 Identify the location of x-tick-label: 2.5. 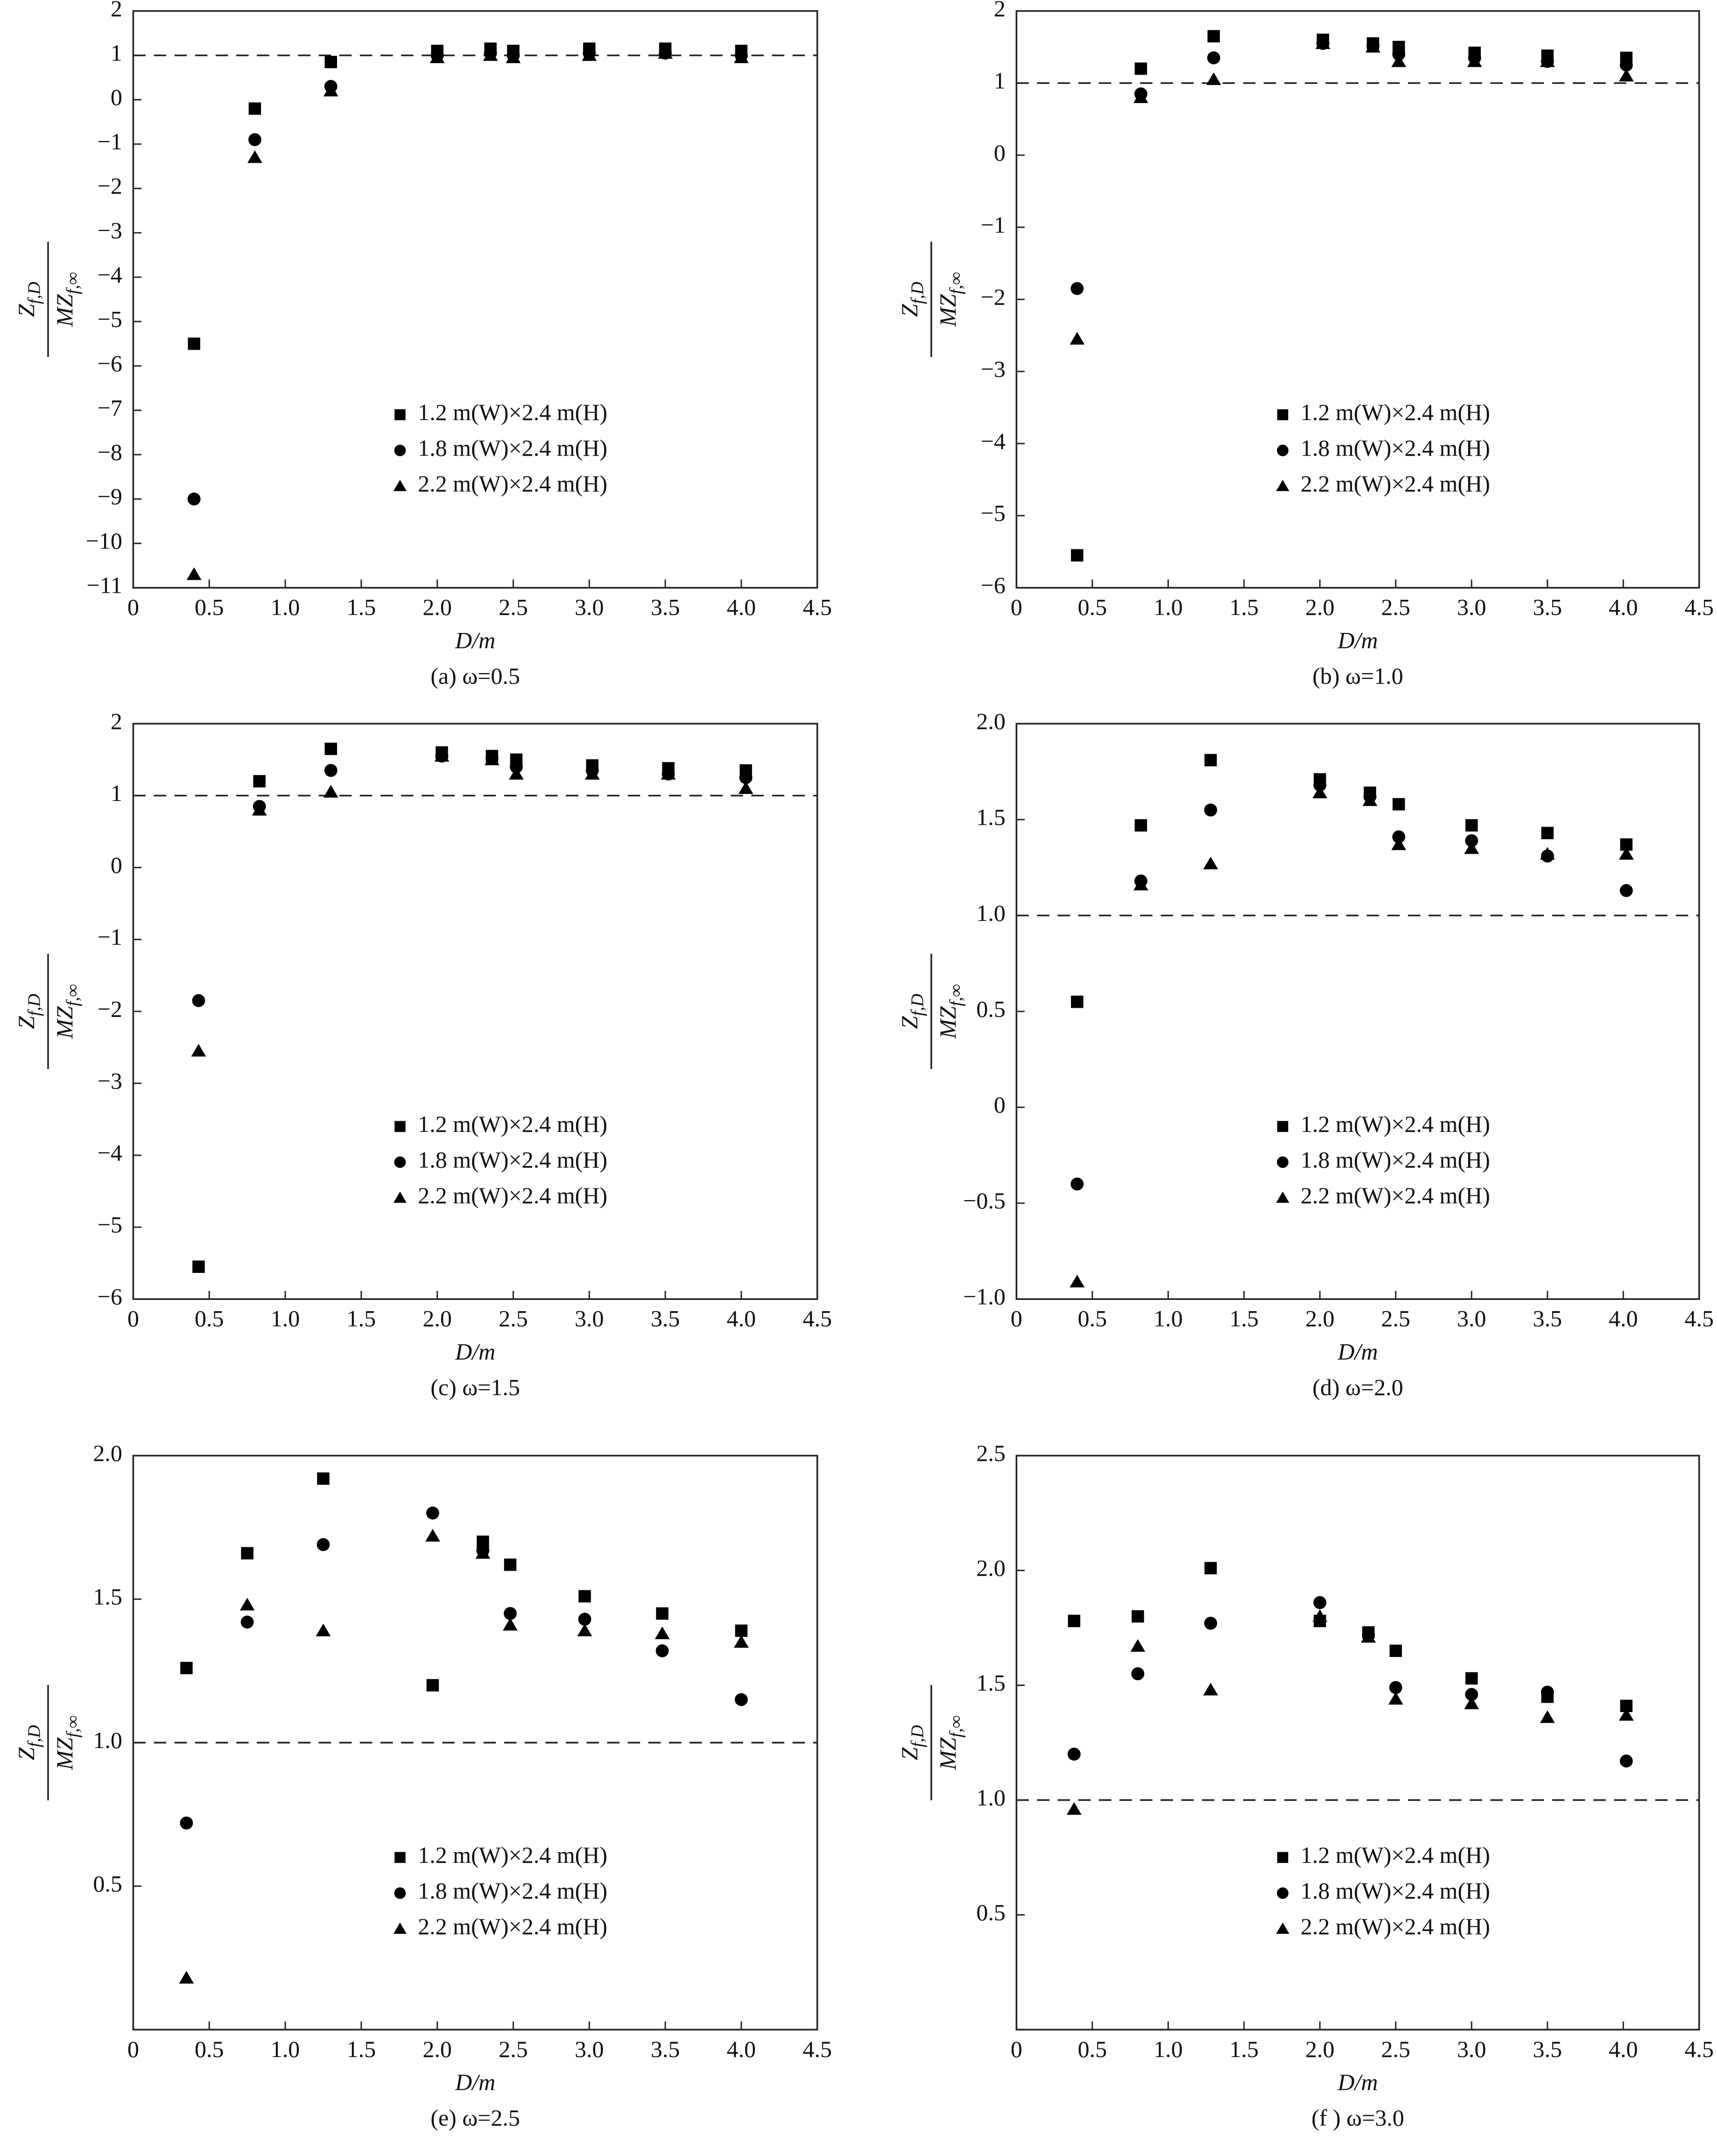
(513, 2049).